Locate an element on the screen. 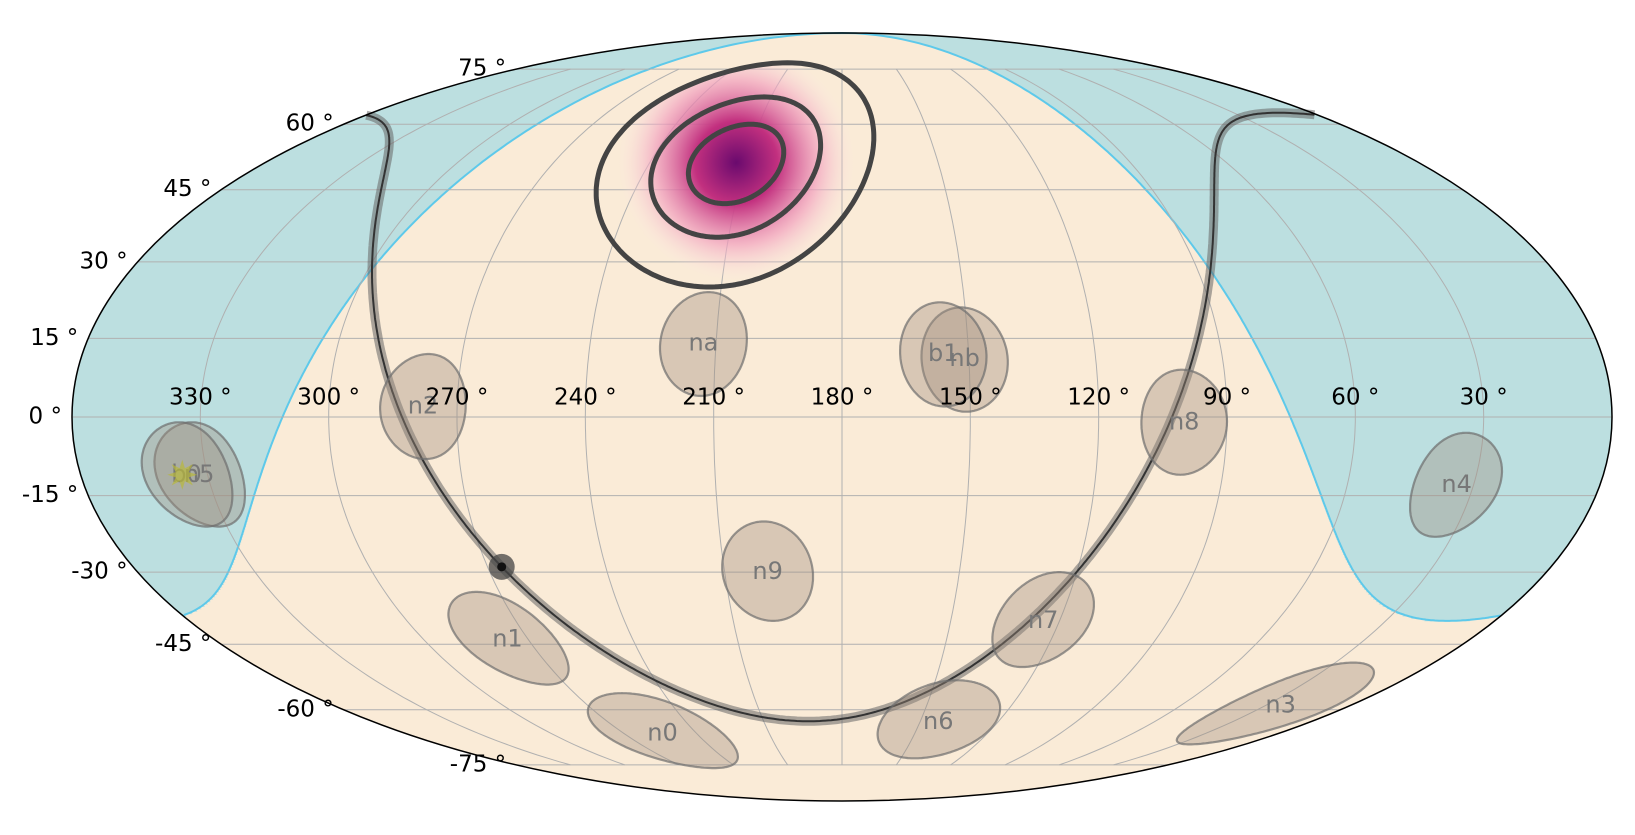  detector-label: n0 is located at coordinates (662, 732).